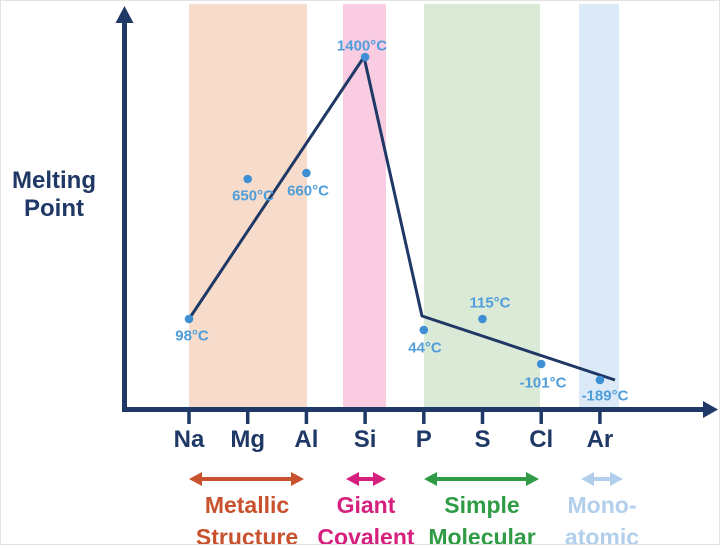 The height and width of the screenshot is (545, 720). What do you see at coordinates (306, 439) in the screenshot?
I see `element-label-Al: Al` at bounding box center [306, 439].